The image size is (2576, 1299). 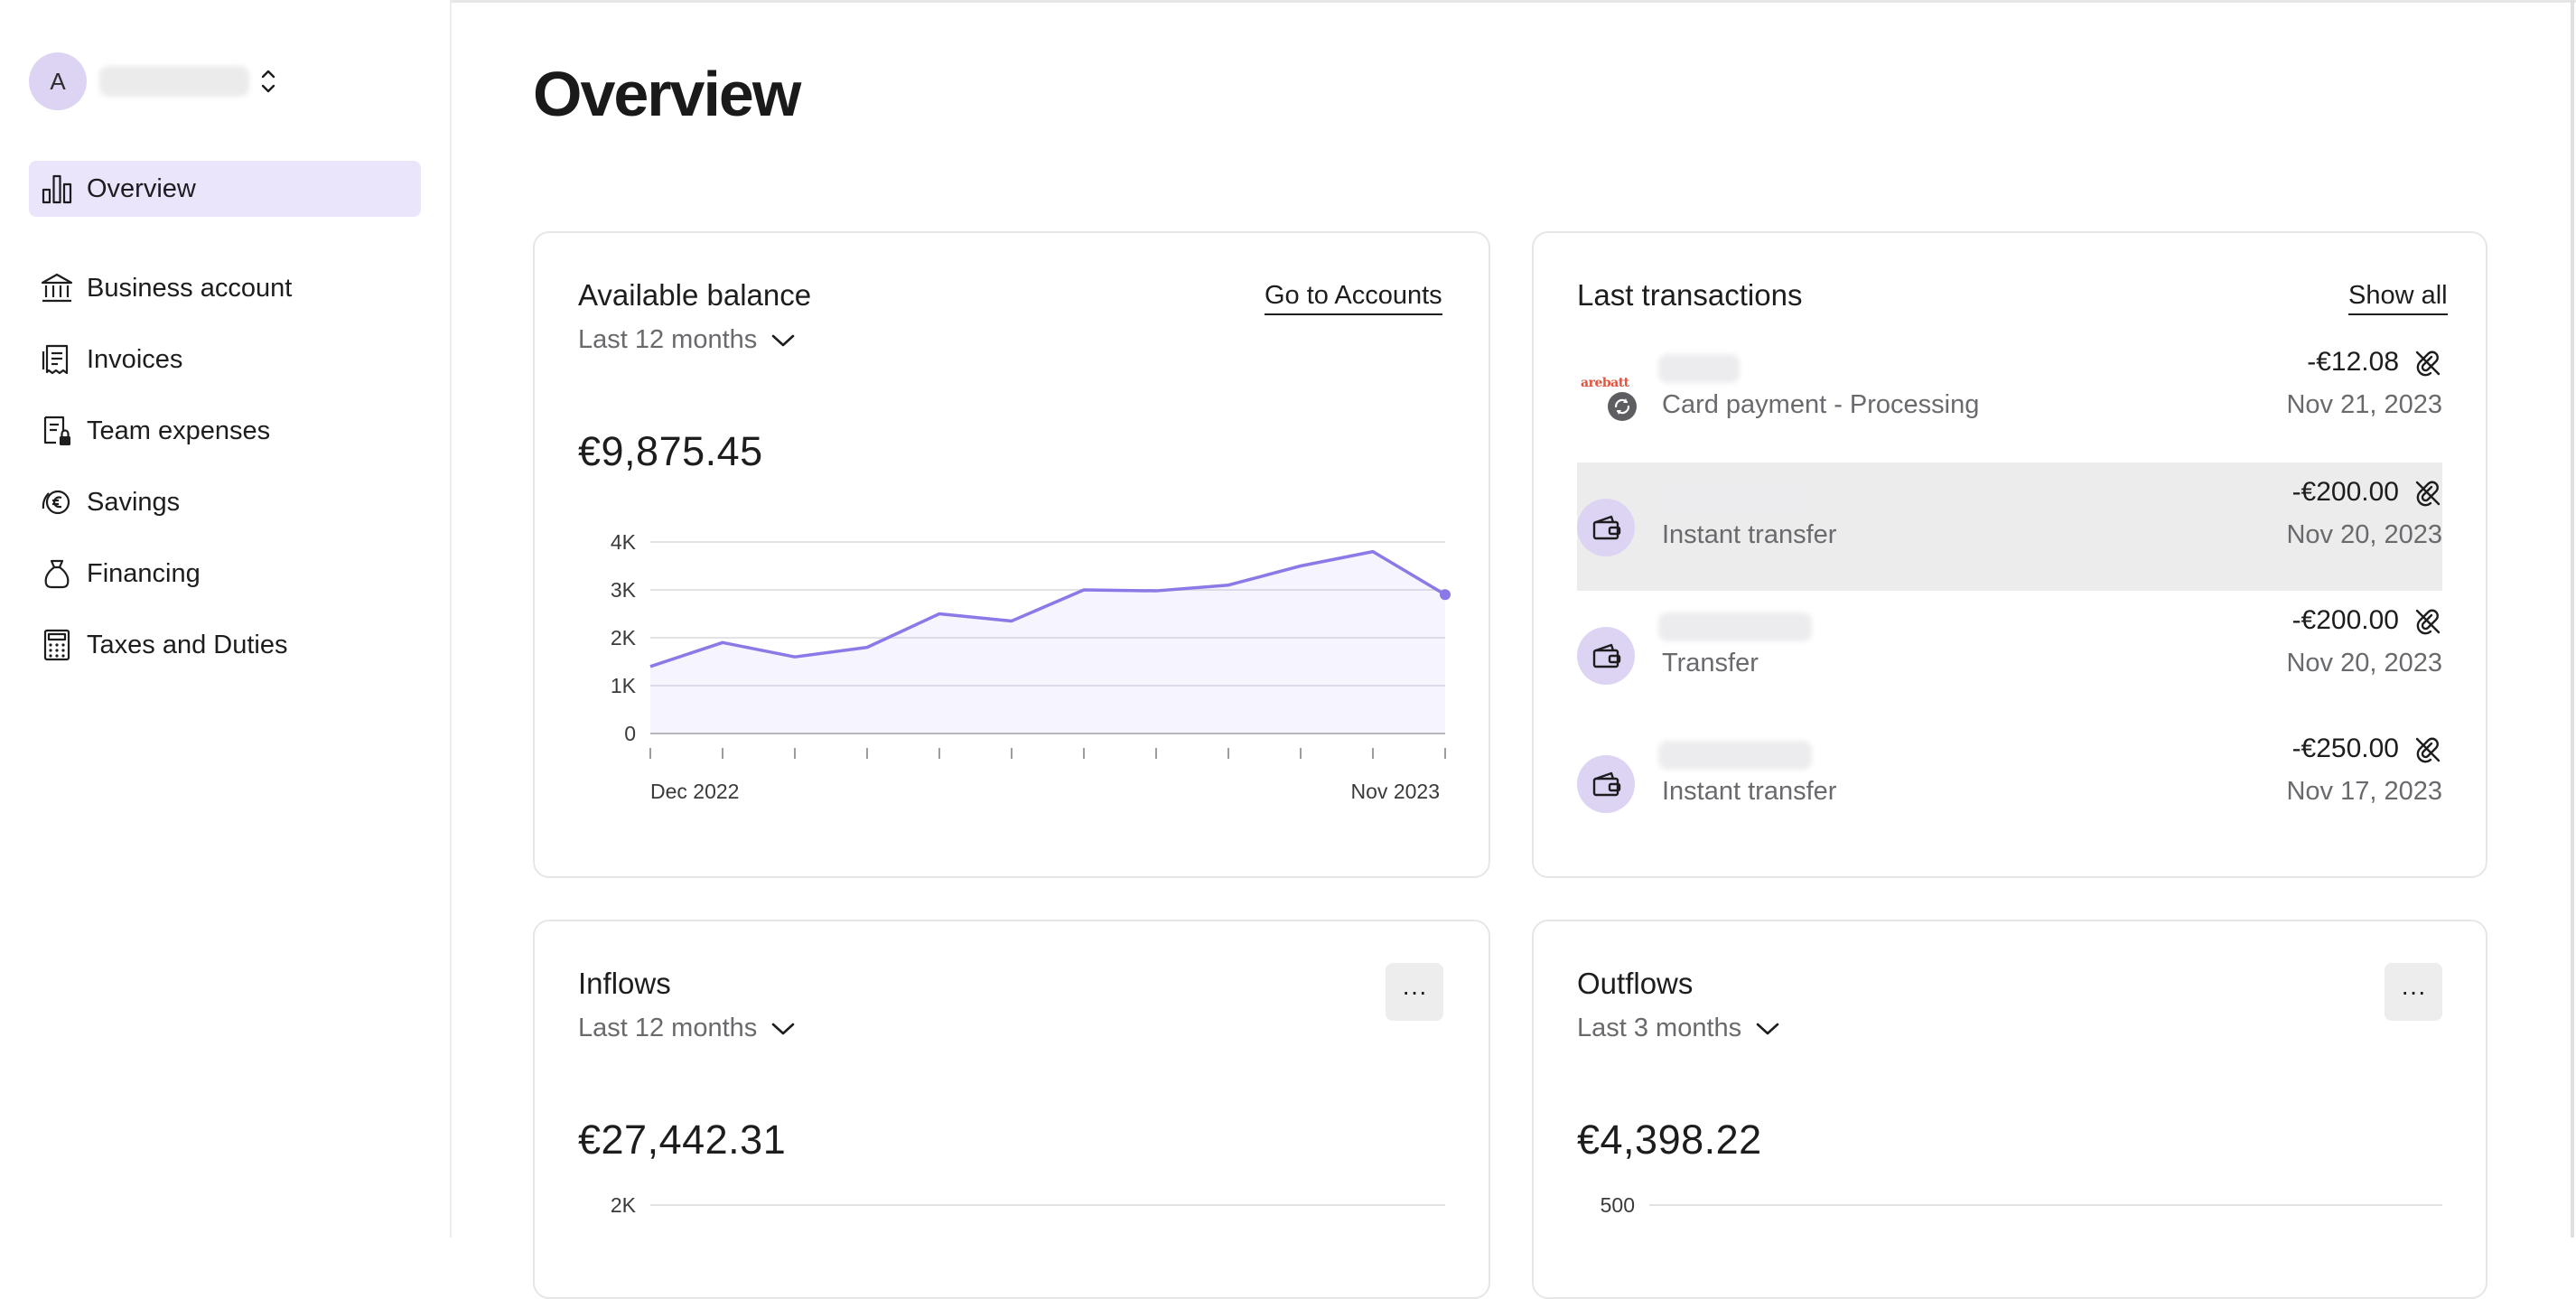 I want to click on show-all-link: Show all, so click(x=2398, y=298).